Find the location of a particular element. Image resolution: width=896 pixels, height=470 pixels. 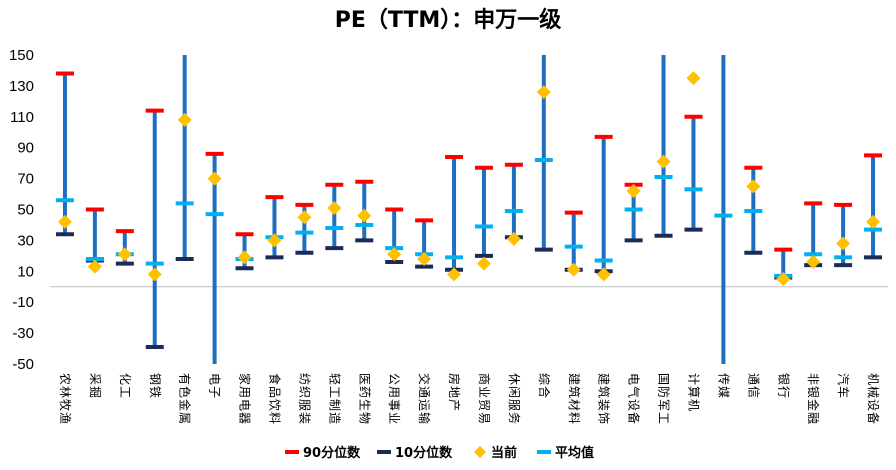

y-tick-label: 50 is located at coordinates (25, 210).